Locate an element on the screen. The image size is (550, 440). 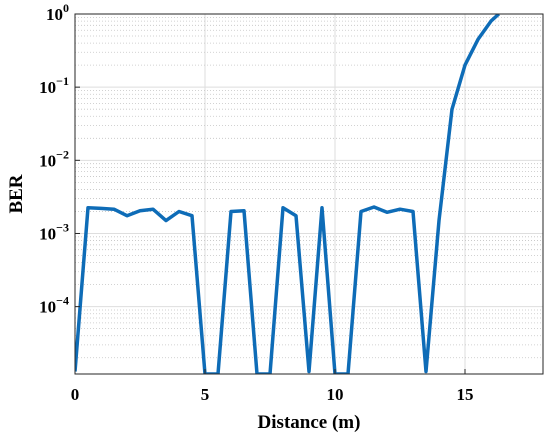
y-tick-label: 10⁻¹ is located at coordinates (54, 85).